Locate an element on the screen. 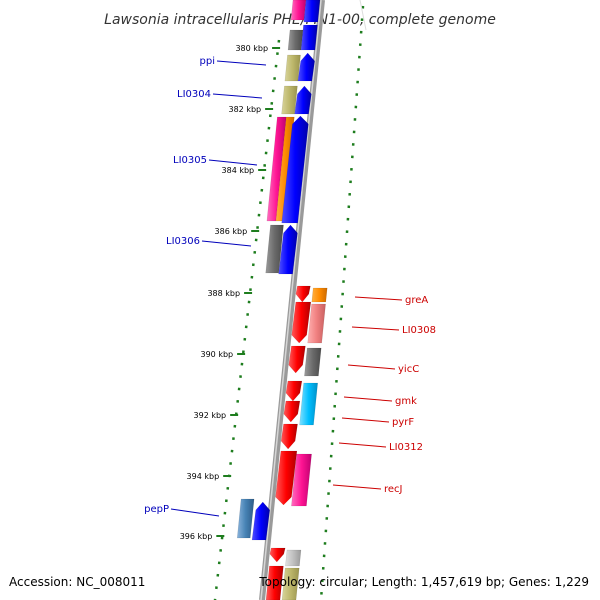  feat-gray-LI0306 is located at coordinates (274, 249).